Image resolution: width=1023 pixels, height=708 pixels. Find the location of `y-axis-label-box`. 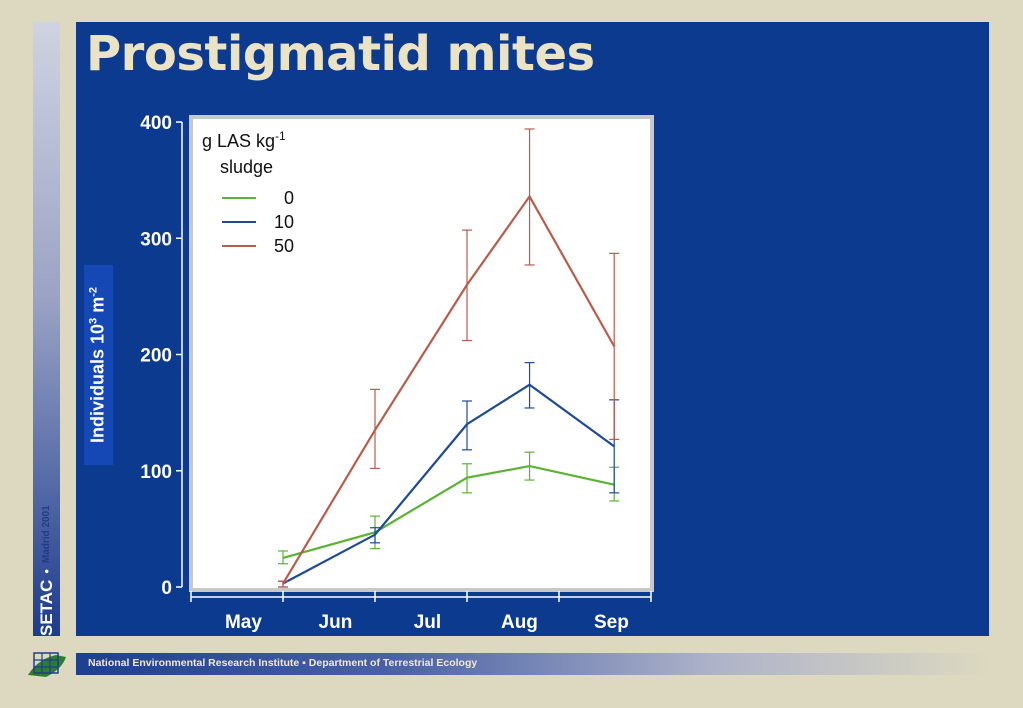

y-axis-label-box is located at coordinates (98, 365).